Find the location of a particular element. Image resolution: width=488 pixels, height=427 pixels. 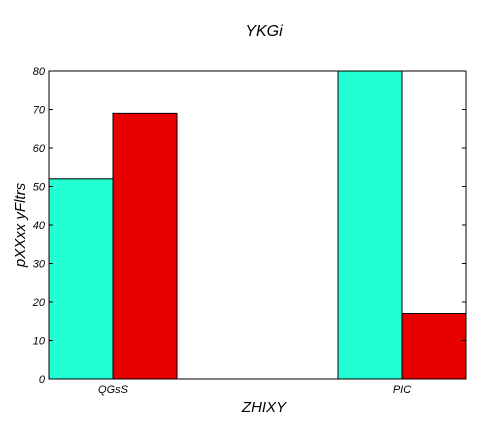

y-tick-label: 70 is located at coordinates (39, 111).